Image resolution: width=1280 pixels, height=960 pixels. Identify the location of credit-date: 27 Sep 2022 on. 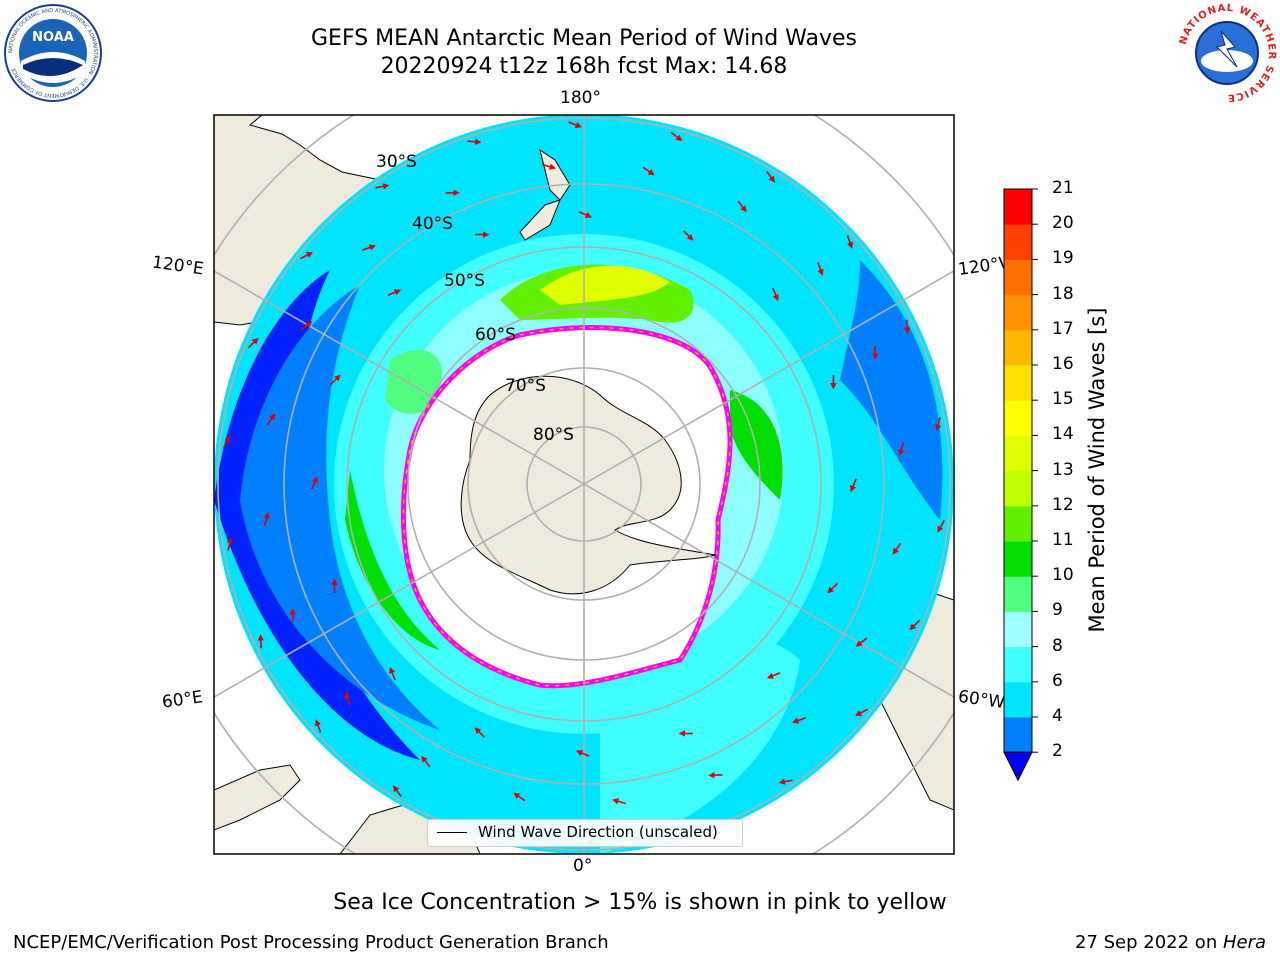
(1149, 942).